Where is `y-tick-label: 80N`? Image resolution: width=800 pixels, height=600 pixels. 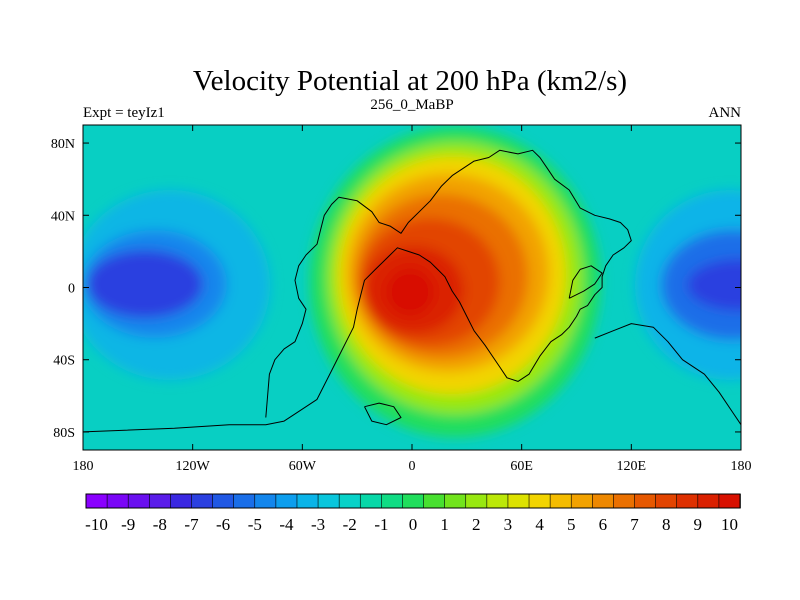 y-tick-label: 80N is located at coordinates (63, 144).